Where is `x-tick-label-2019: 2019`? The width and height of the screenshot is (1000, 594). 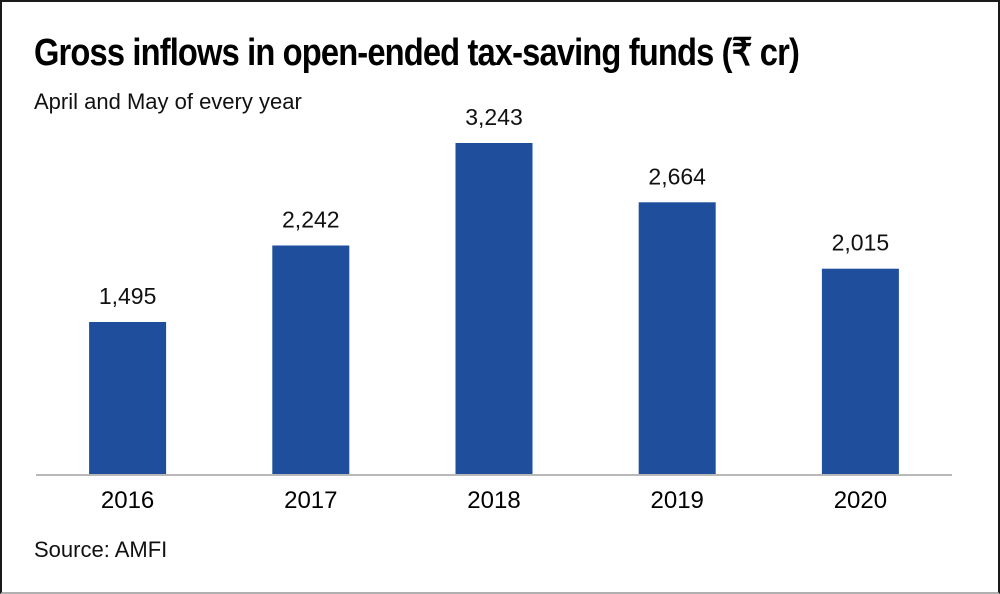 x-tick-label-2019: 2019 is located at coordinates (677, 500).